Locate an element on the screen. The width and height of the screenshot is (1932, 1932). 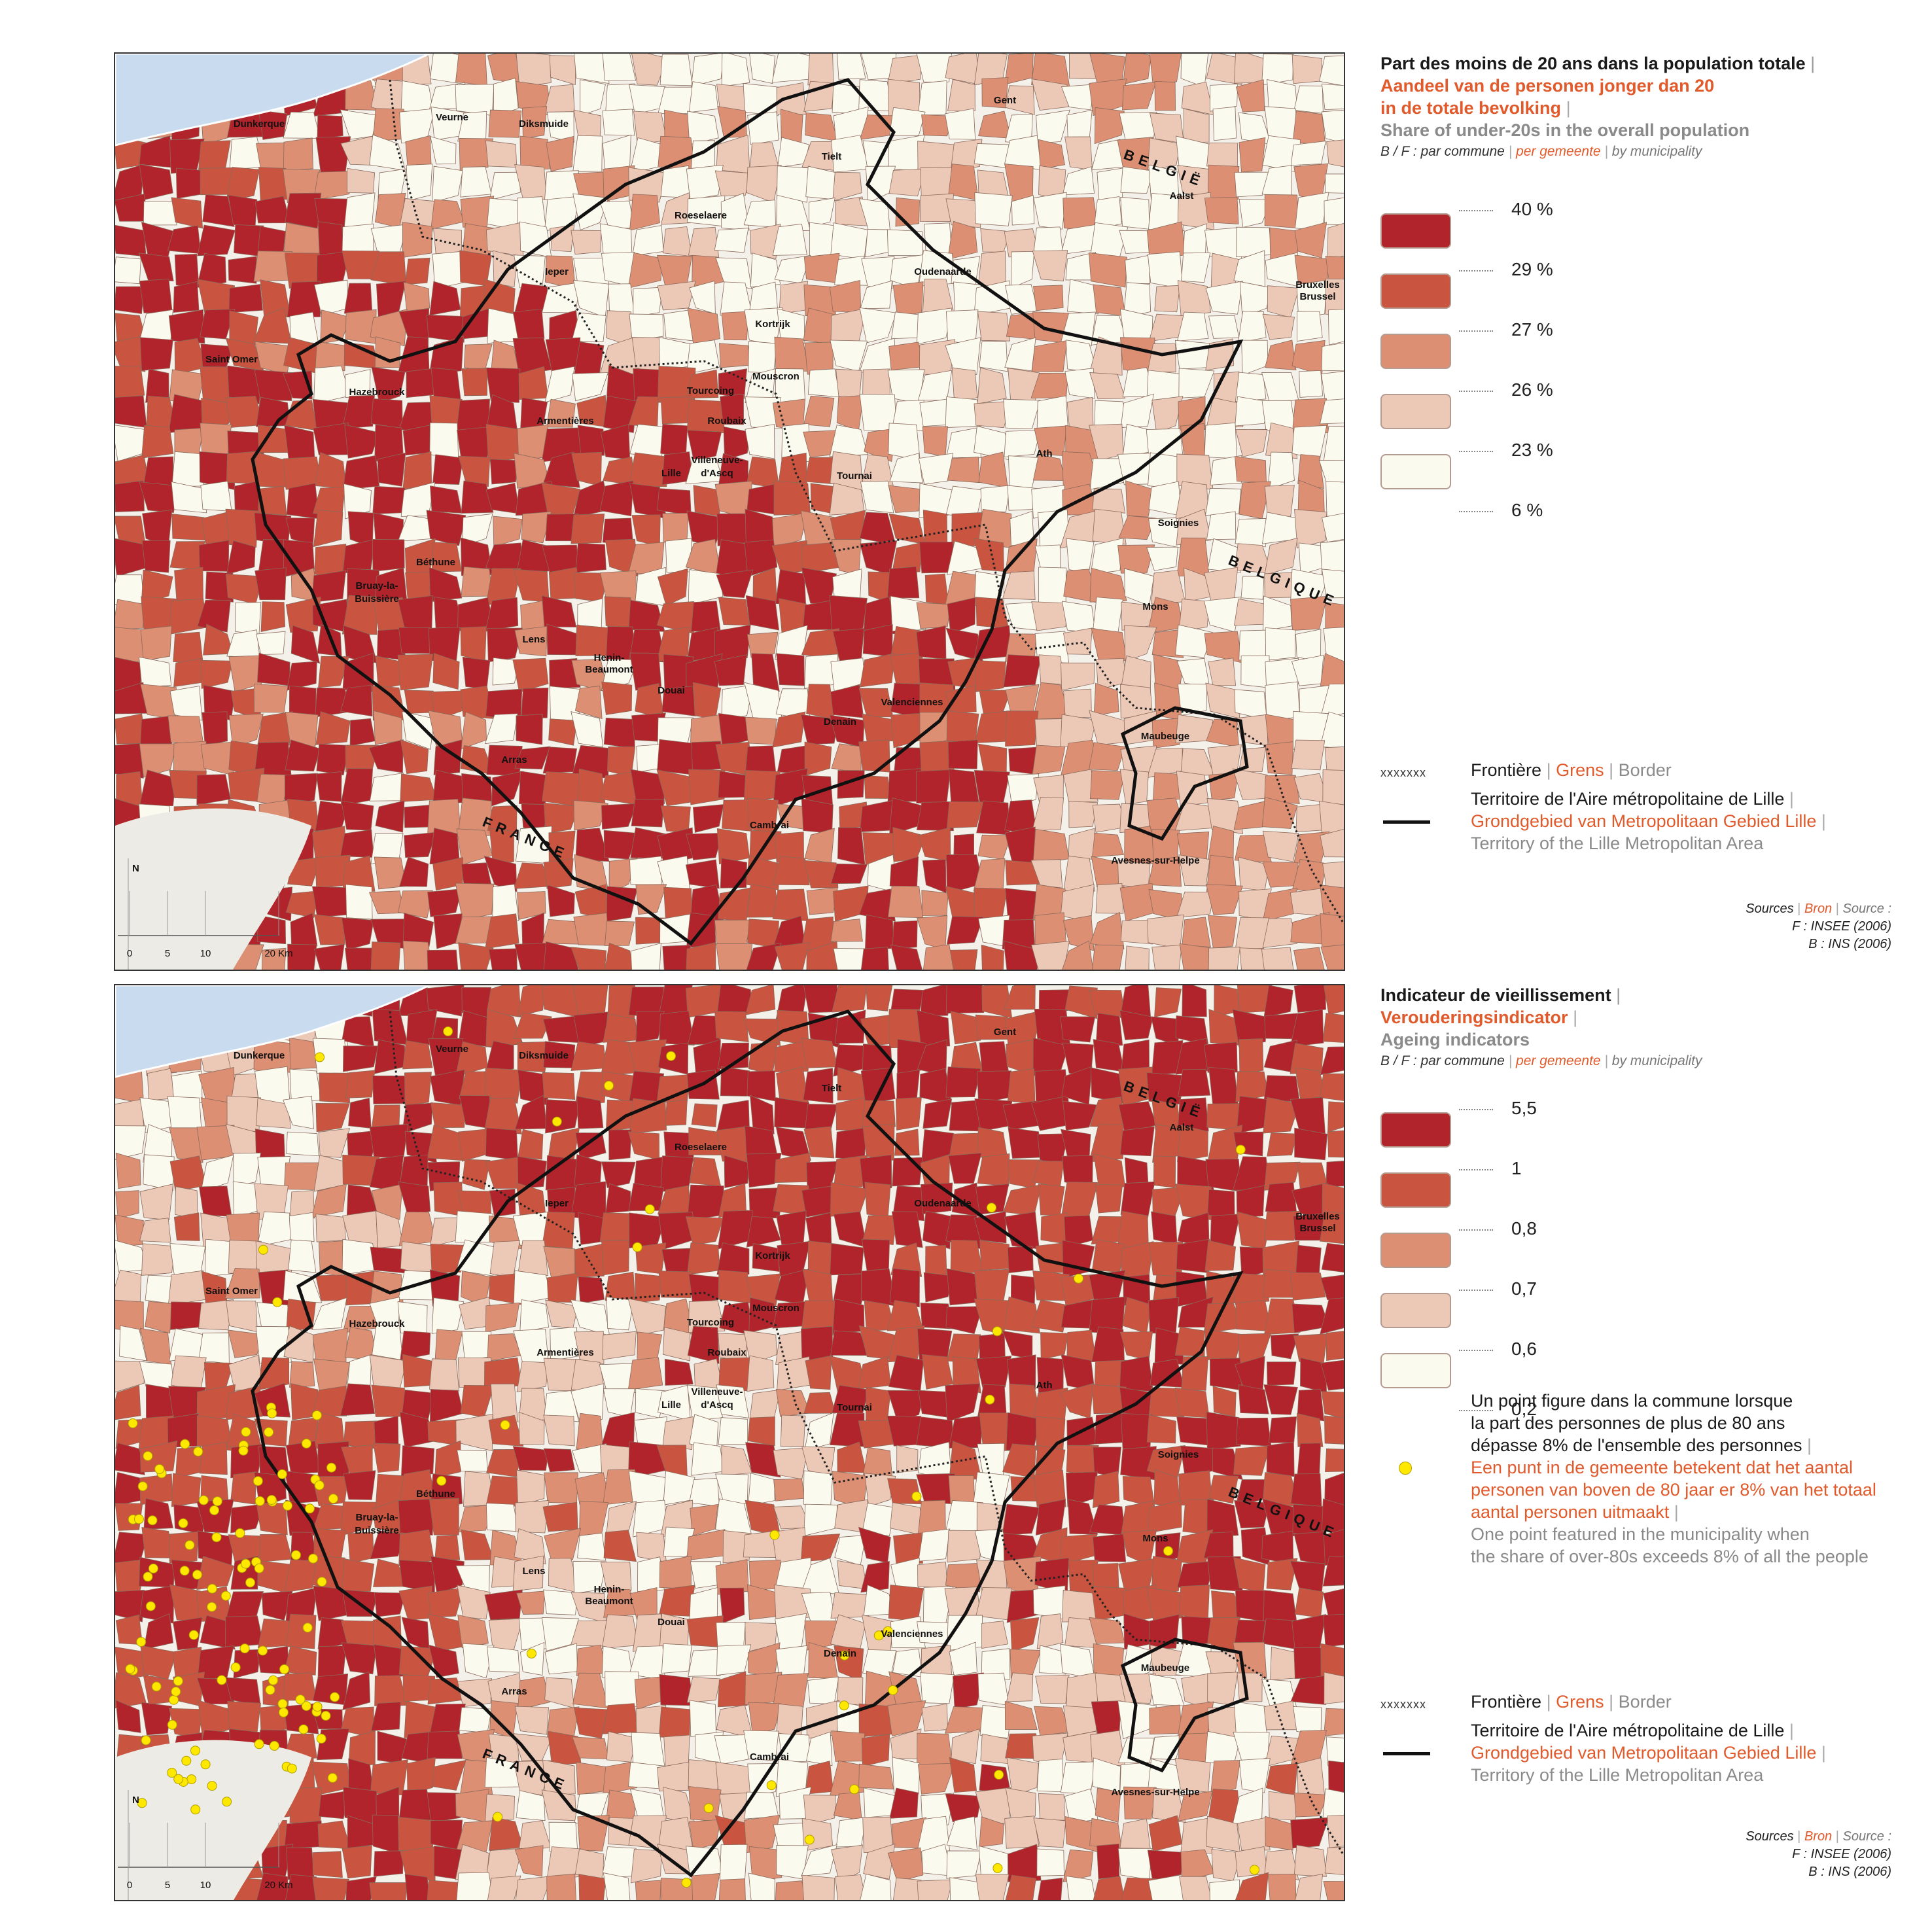
class-break-label: 5,5 is located at coordinates (1498, 1108).